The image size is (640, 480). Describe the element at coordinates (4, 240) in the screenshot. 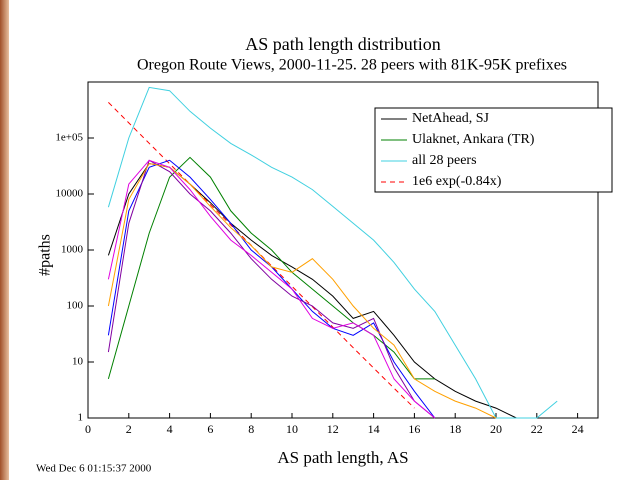

I see `edge-strip` at that location.